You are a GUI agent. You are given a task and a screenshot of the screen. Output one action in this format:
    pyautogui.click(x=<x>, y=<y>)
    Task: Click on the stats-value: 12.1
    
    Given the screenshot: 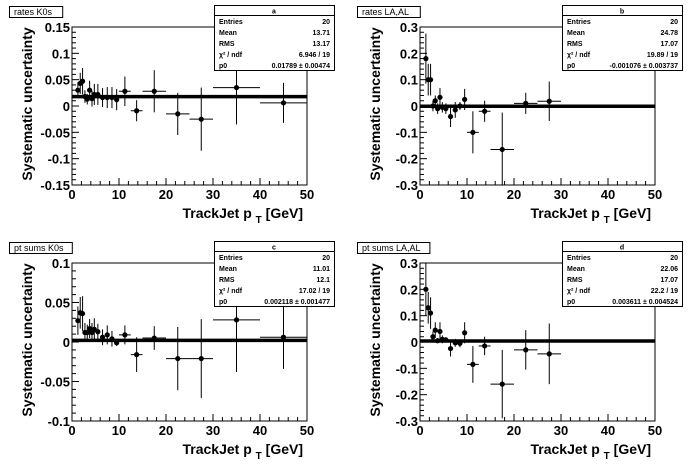 What is the action you would take?
    pyautogui.click(x=323, y=280)
    